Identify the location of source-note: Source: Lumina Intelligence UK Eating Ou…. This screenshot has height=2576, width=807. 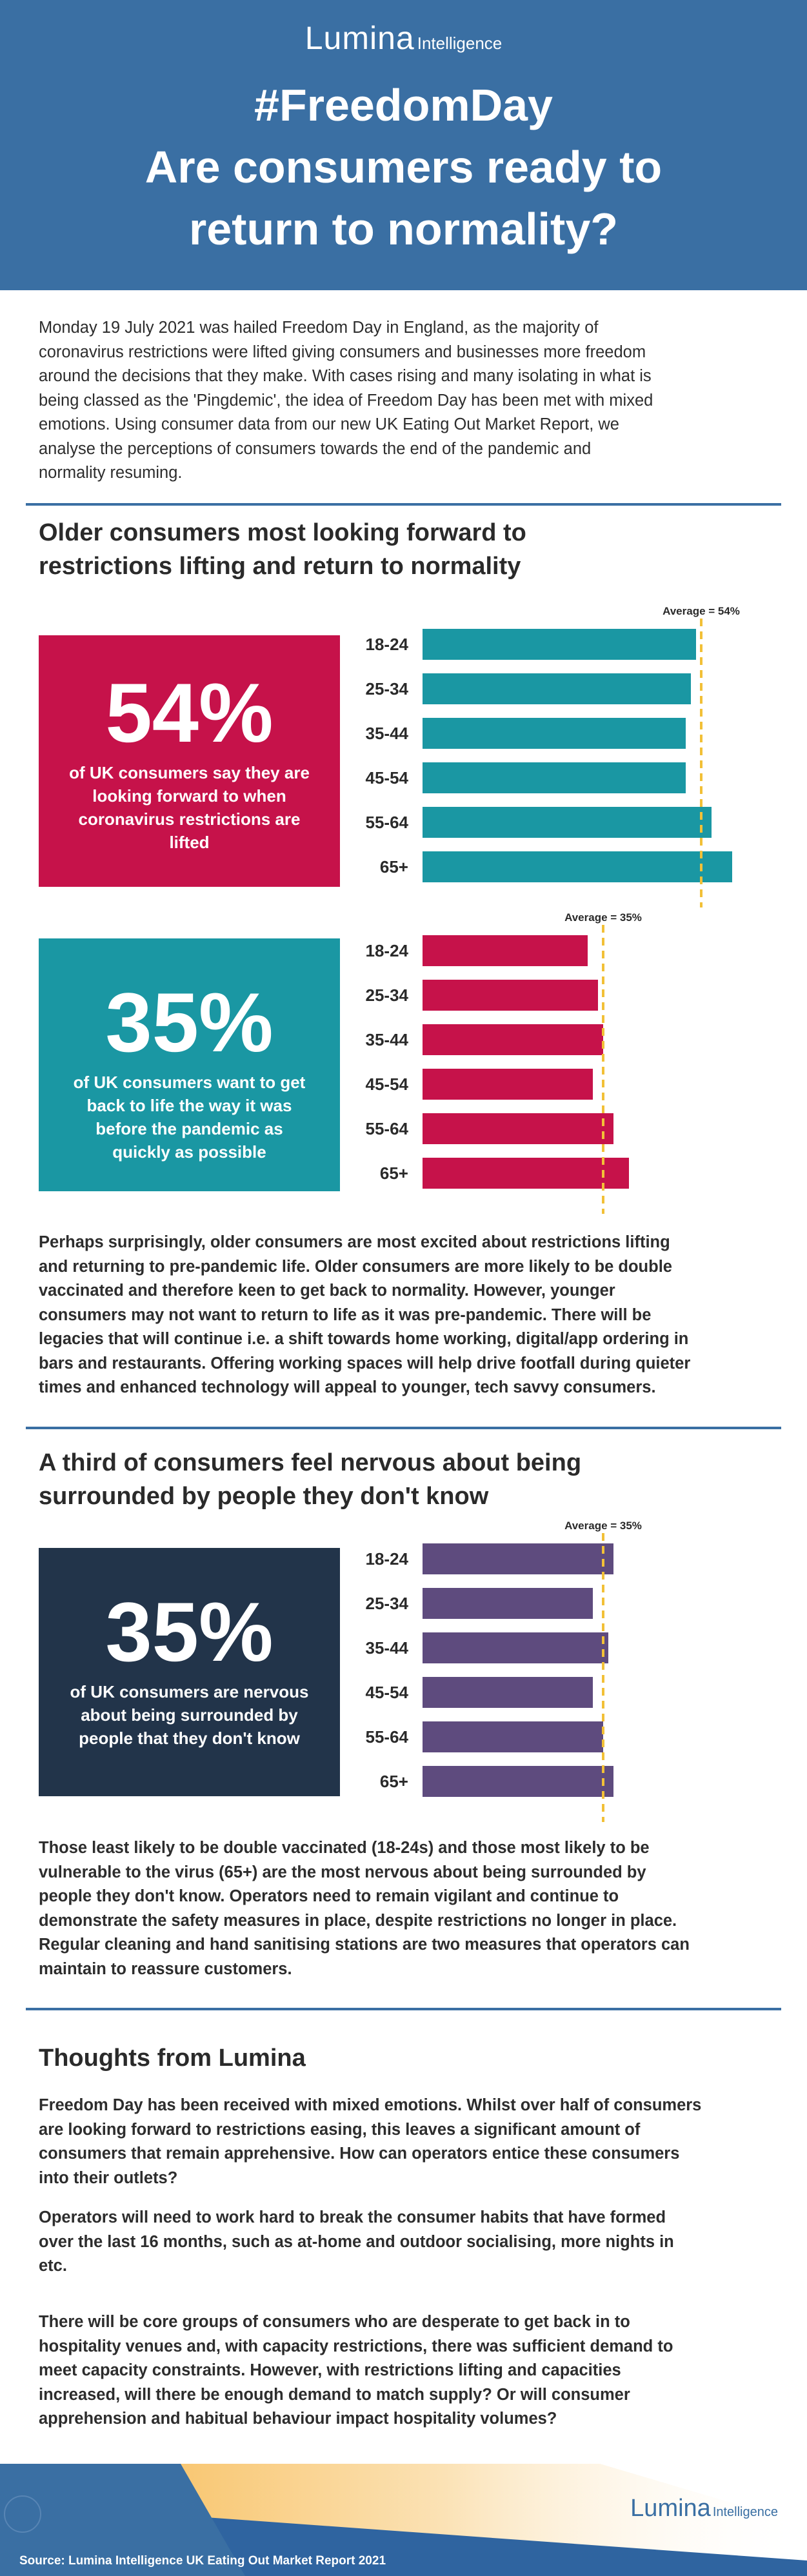
(202, 2561).